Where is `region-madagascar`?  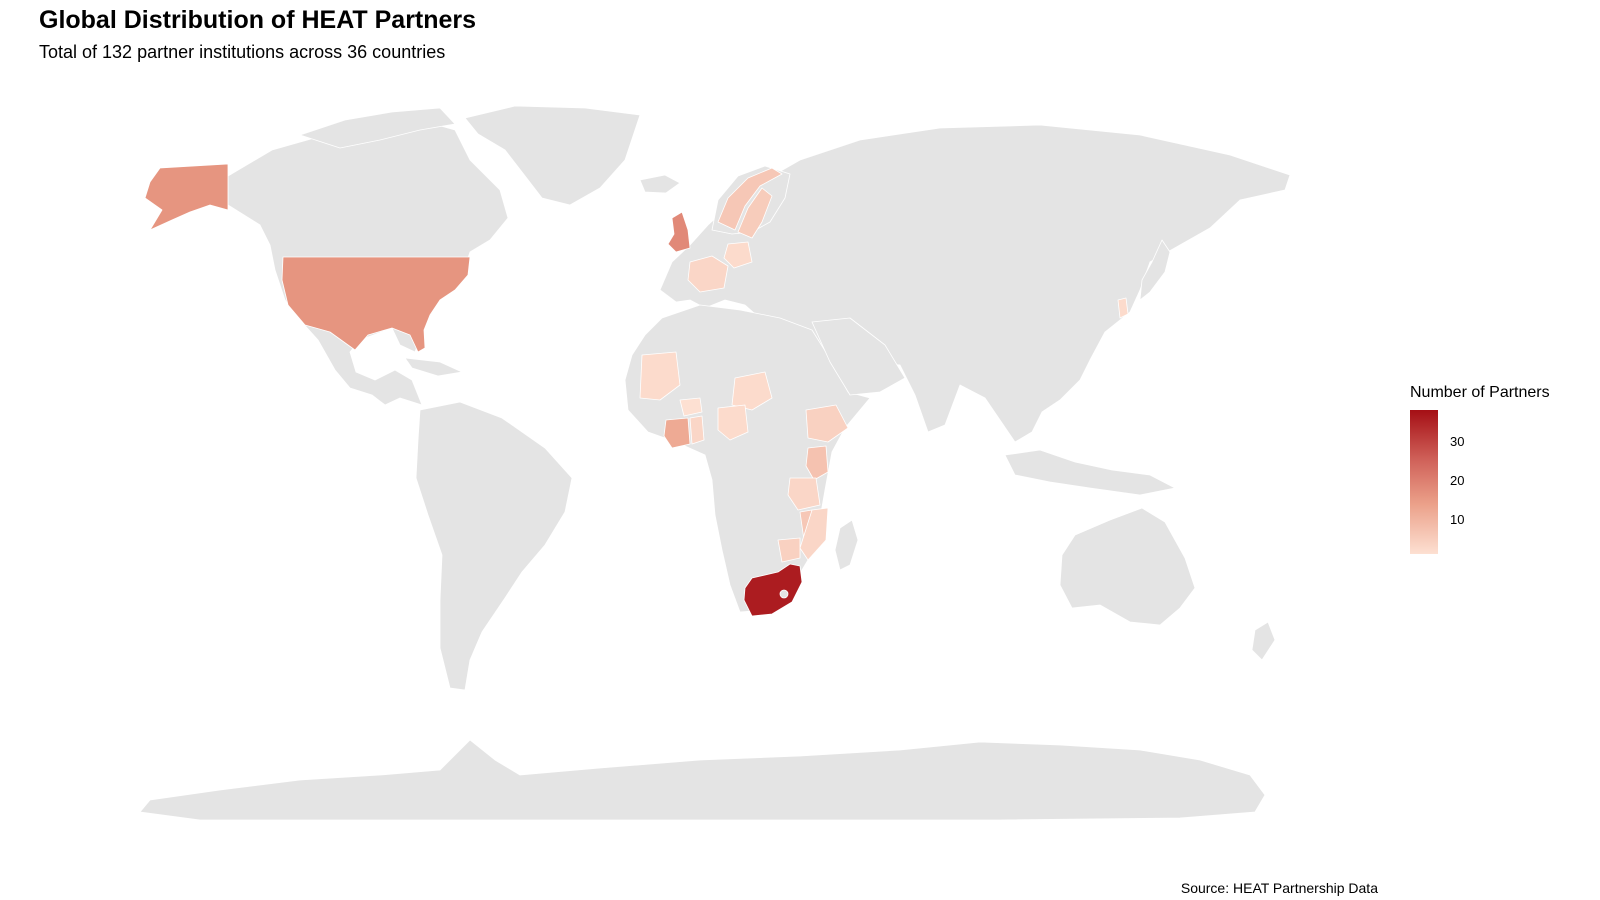 region-madagascar is located at coordinates (846, 545).